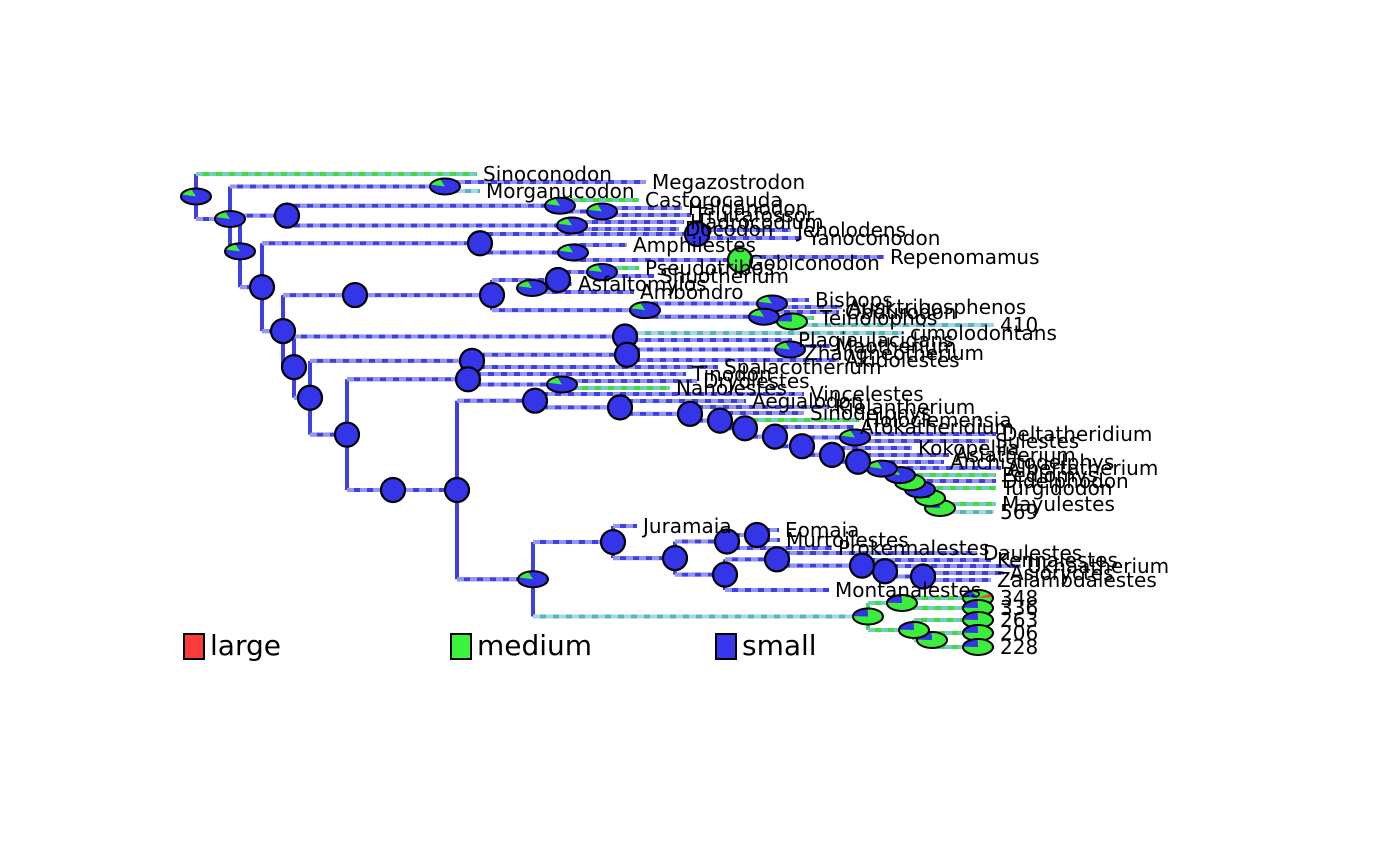  I want to click on legend-swatch-large, so click(194, 646).